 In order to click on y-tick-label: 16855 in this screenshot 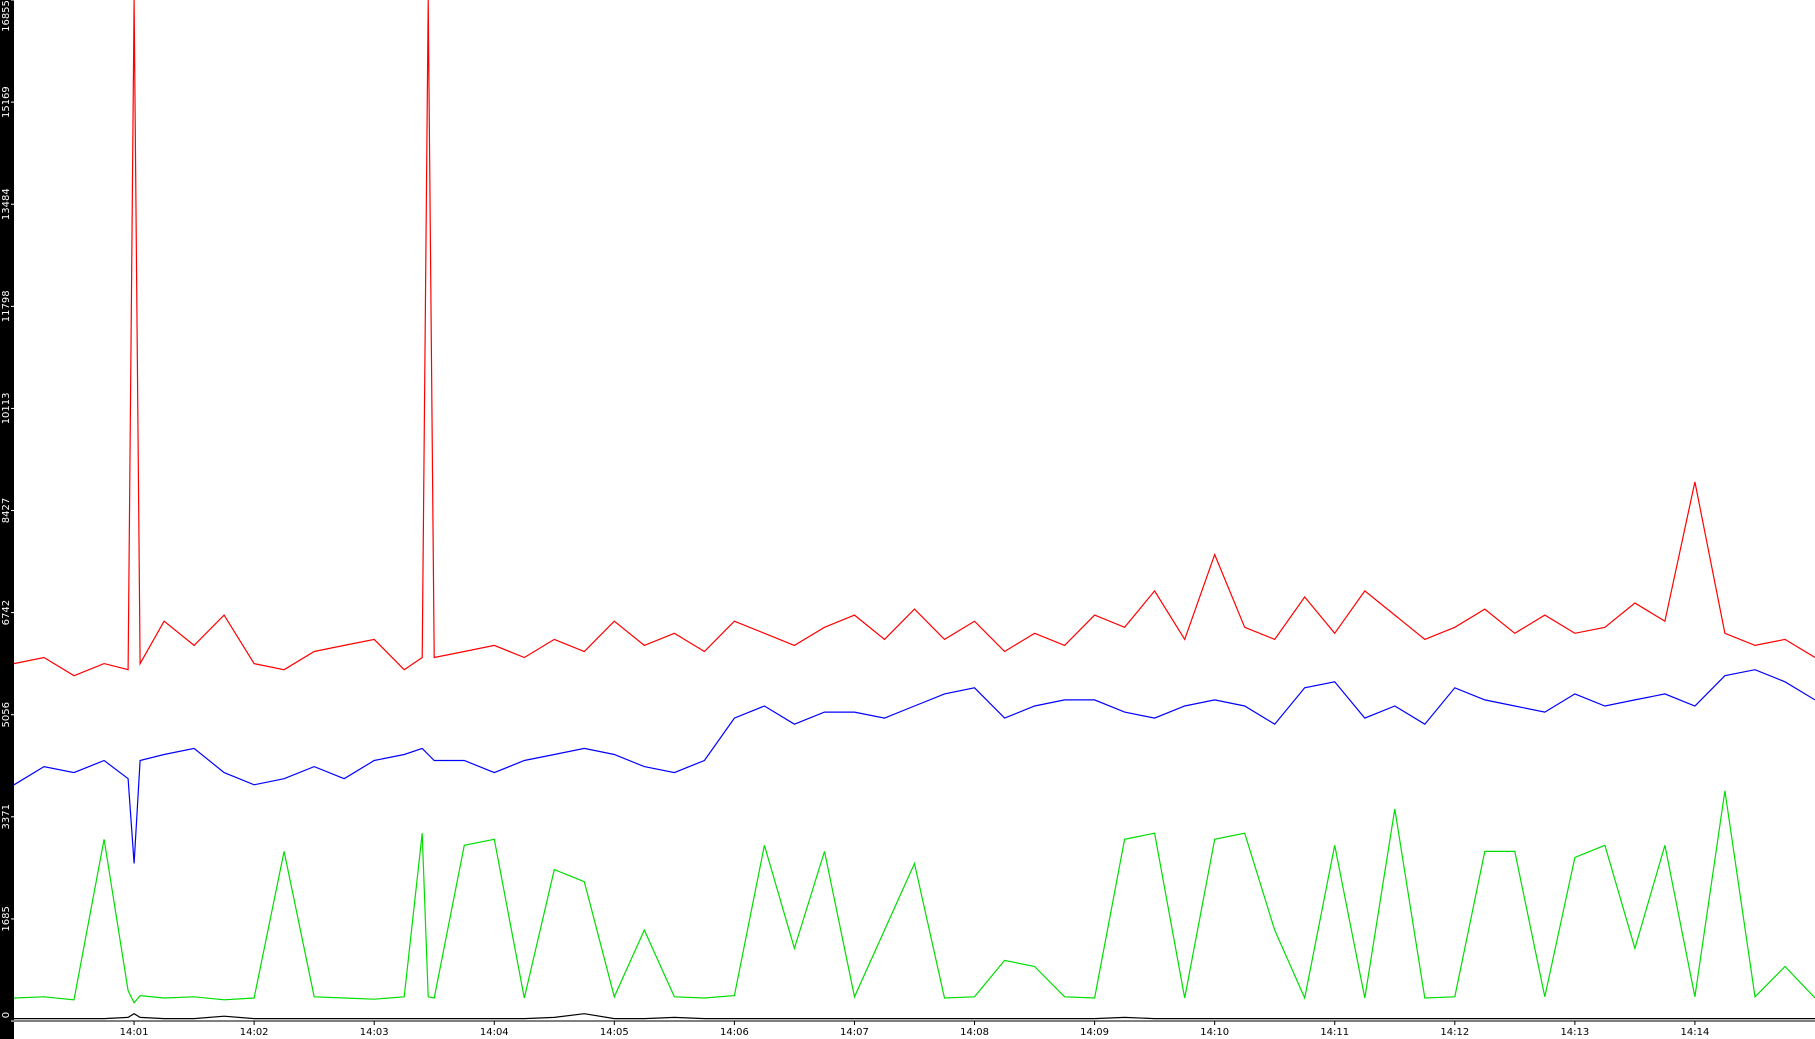, I will do `click(6, 16)`.